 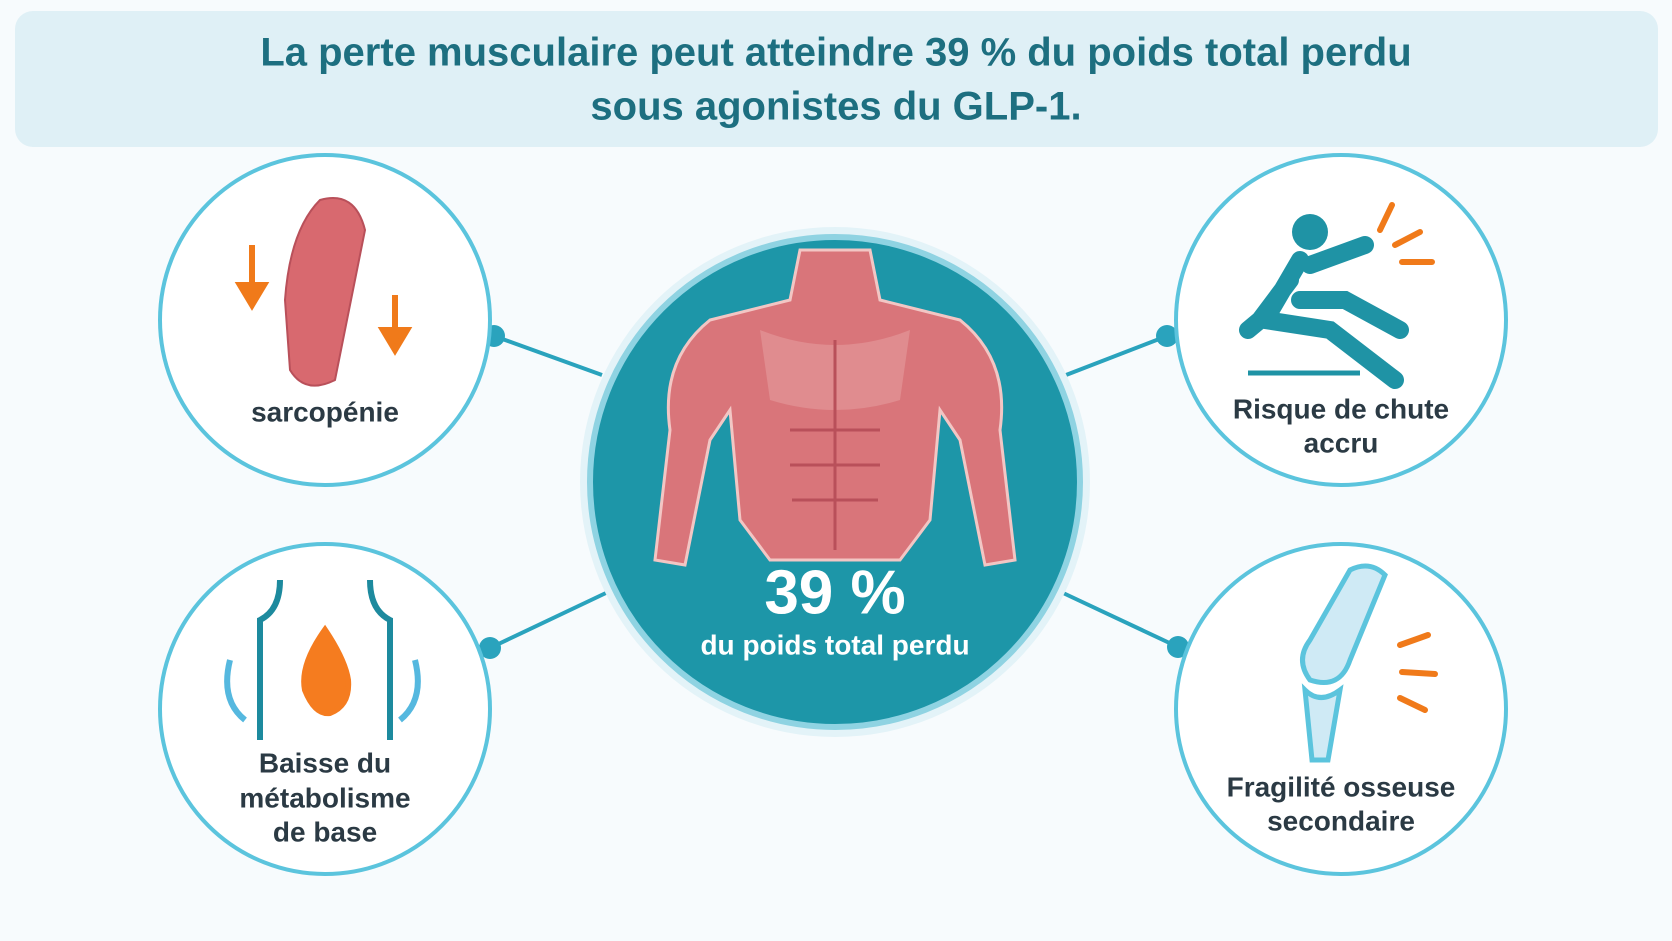 What do you see at coordinates (323, 292) in the screenshot?
I see `muscle-icon` at bounding box center [323, 292].